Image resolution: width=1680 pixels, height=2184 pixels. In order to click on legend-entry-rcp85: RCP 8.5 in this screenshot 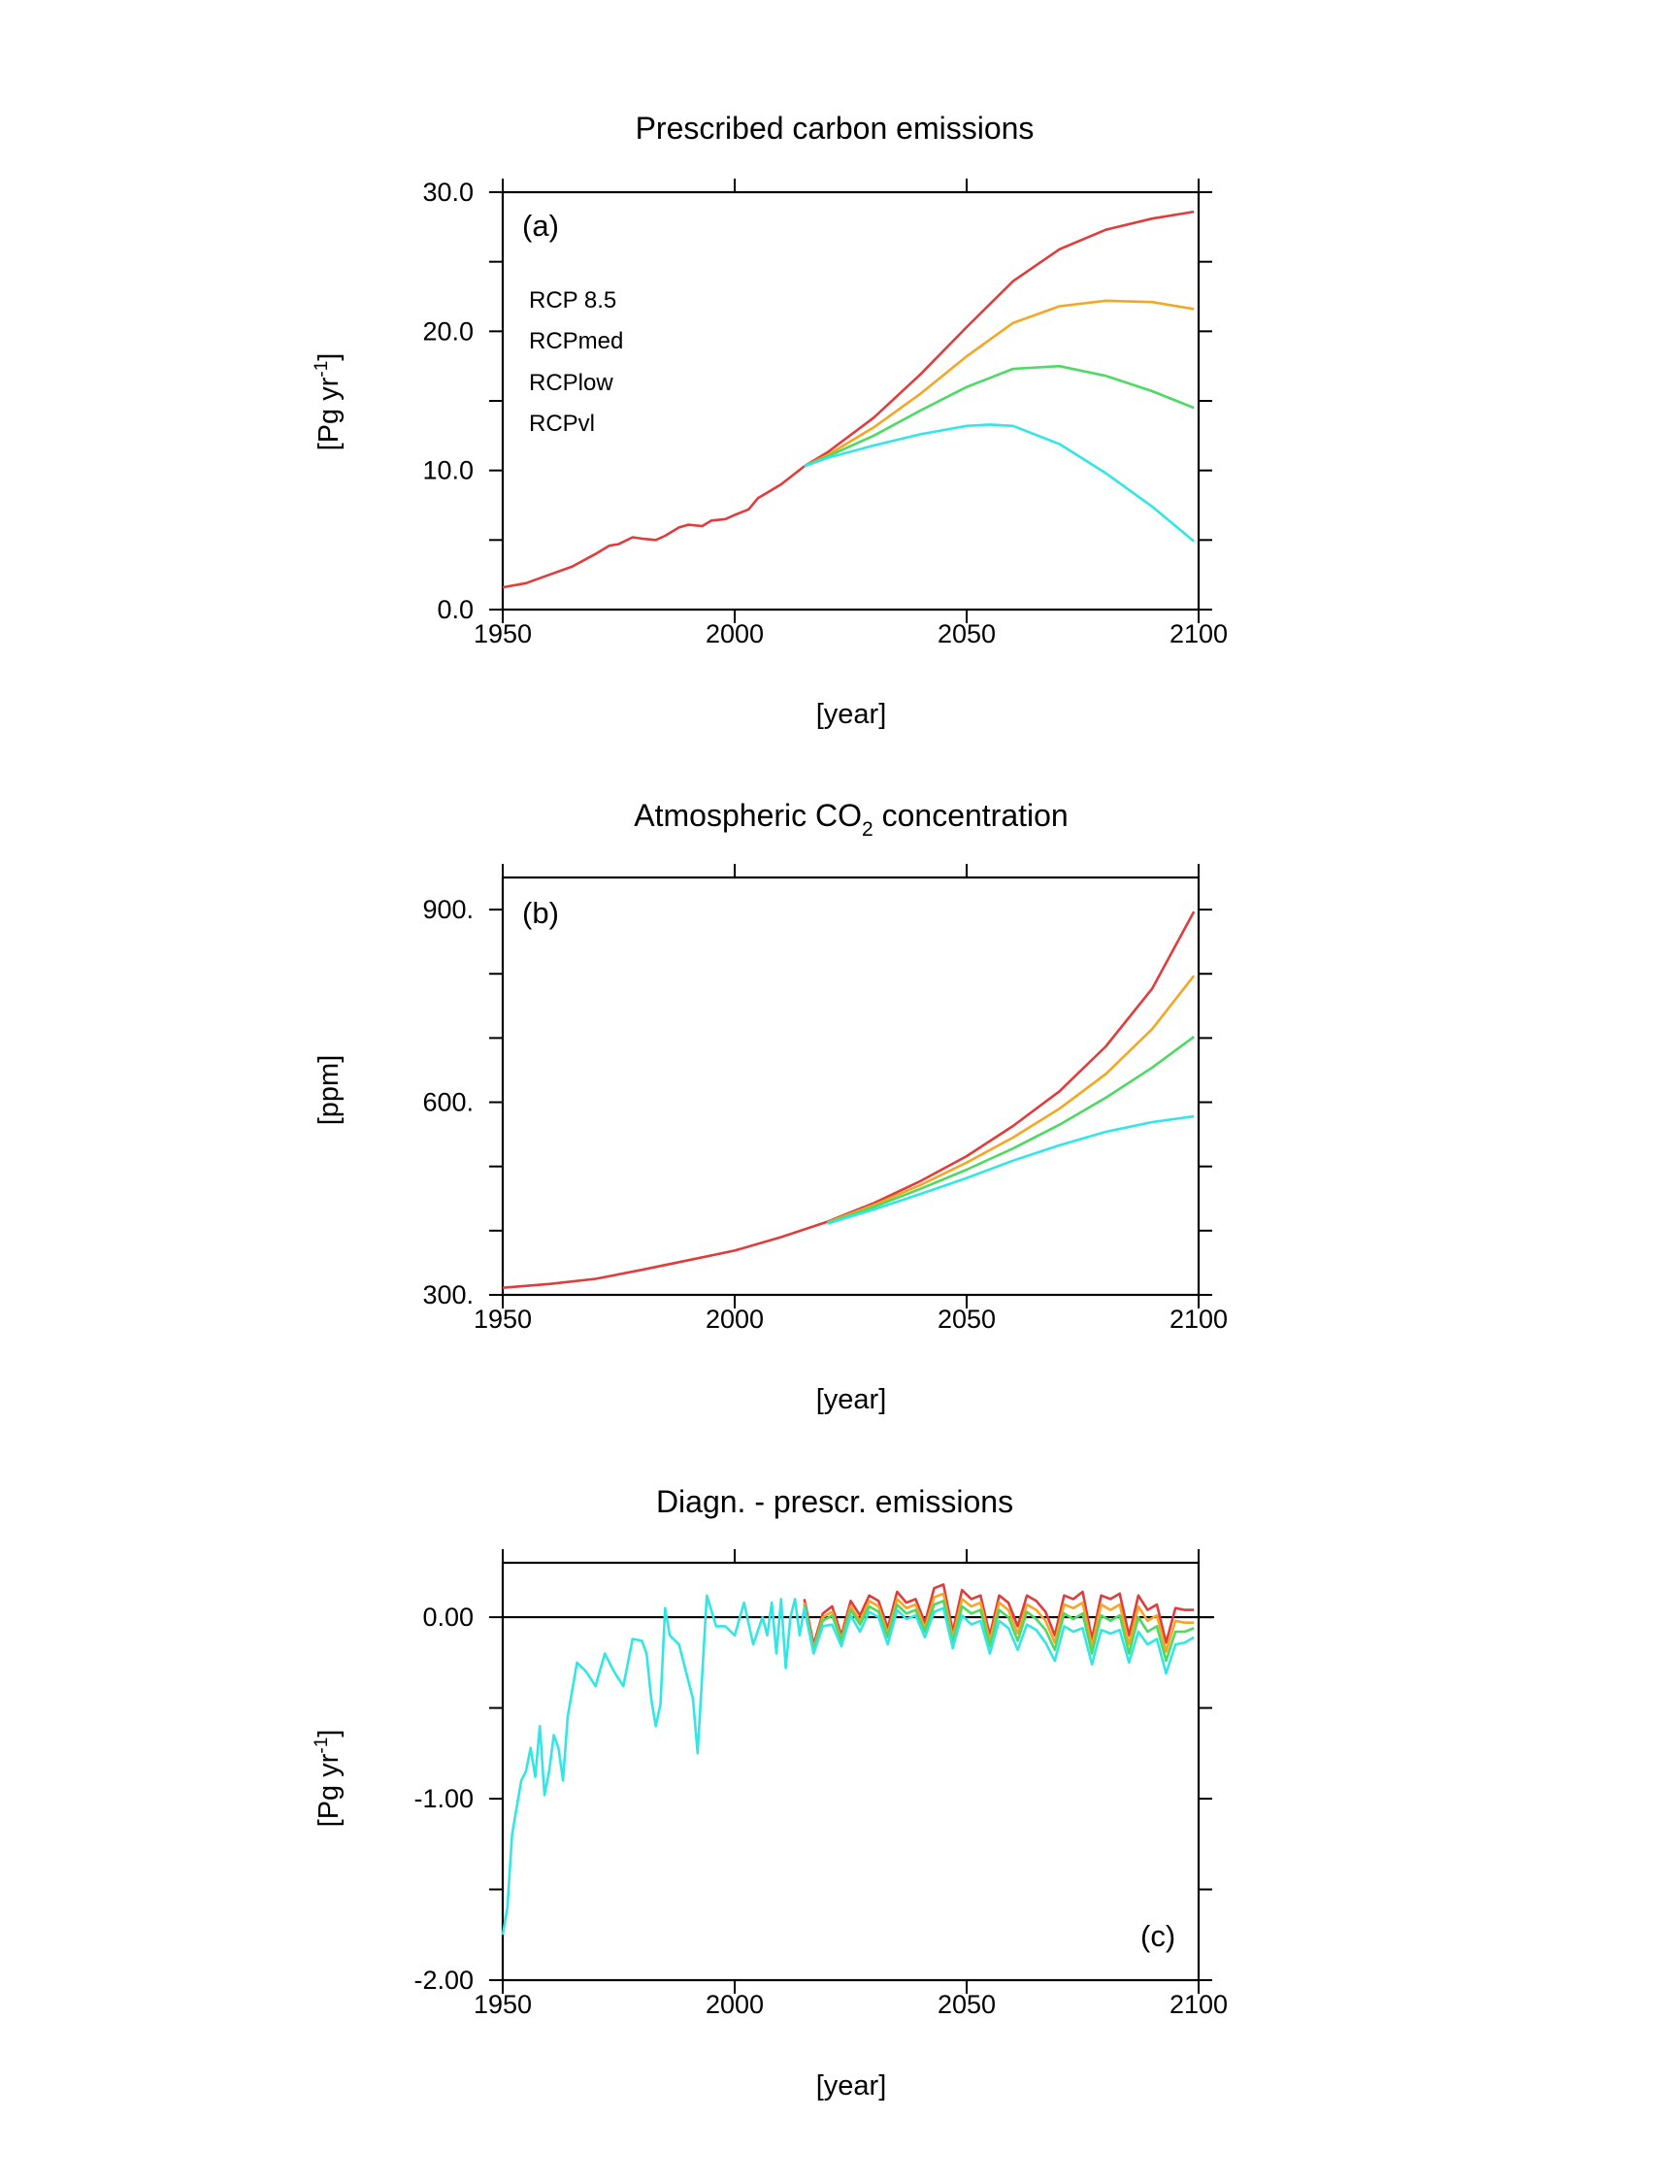, I will do `click(572, 300)`.